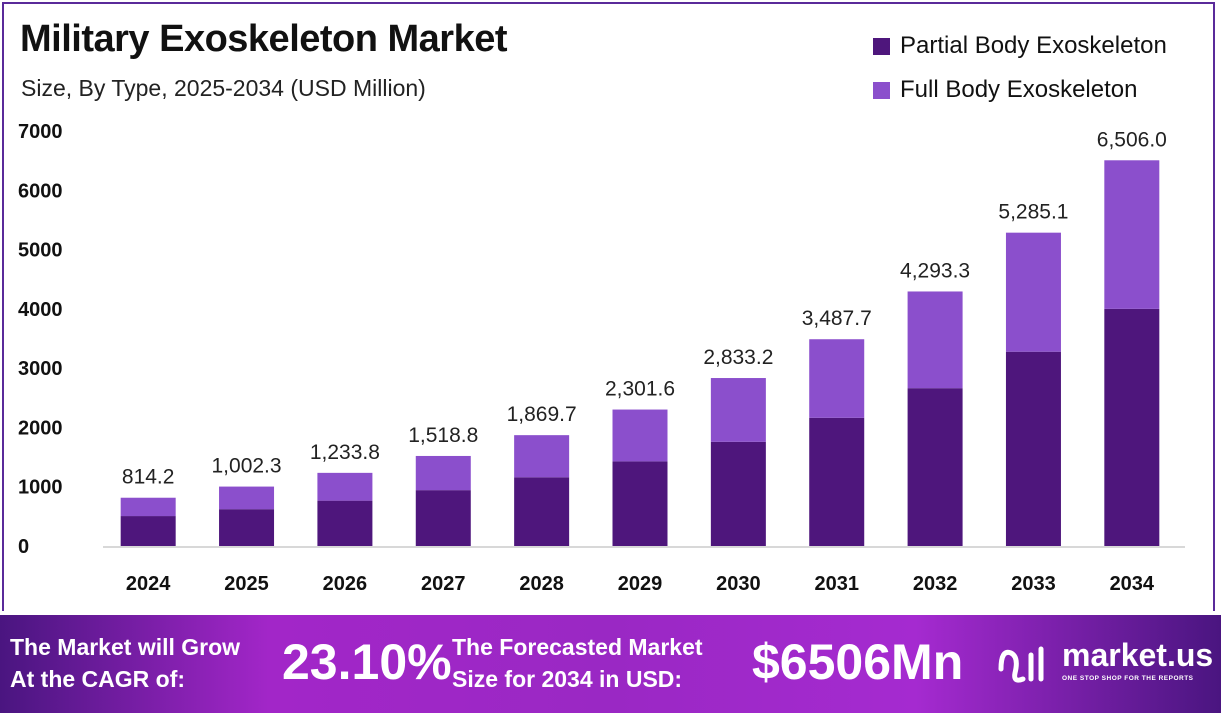 The height and width of the screenshot is (713, 1221). What do you see at coordinates (1033, 45) in the screenshot?
I see `legend-label-partial: Partial Body Exoskeleton` at bounding box center [1033, 45].